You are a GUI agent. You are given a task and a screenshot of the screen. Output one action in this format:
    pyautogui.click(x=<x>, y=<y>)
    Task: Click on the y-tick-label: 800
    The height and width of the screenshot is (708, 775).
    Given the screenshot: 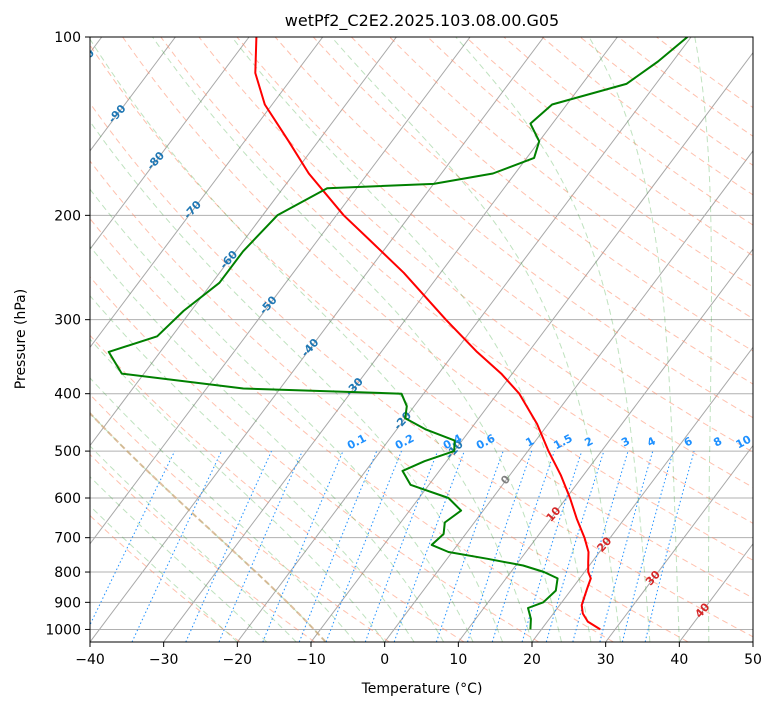 What is the action you would take?
    pyautogui.click(x=67, y=573)
    